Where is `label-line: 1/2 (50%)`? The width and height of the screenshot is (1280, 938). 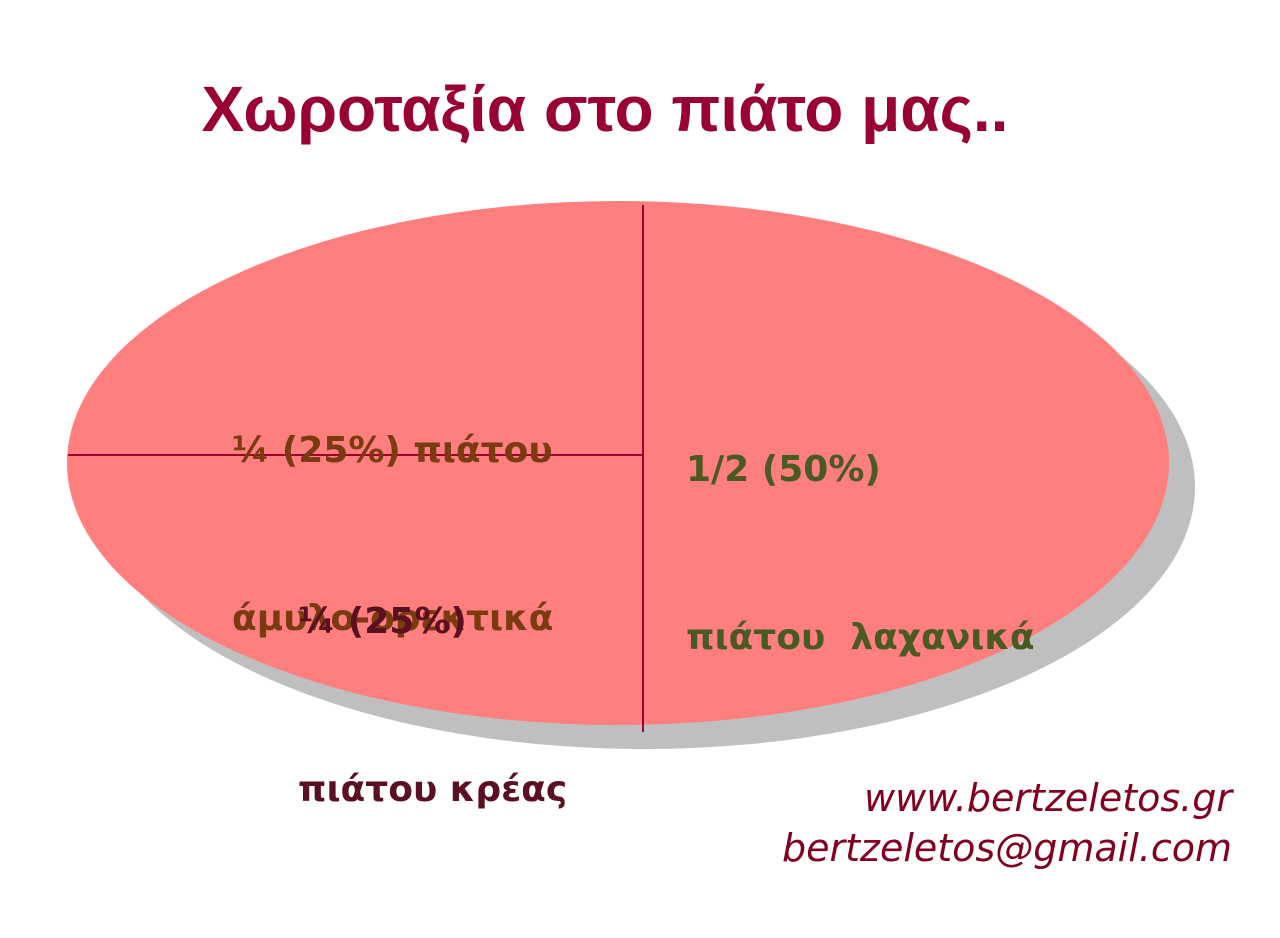 label-line: 1/2 (50%) is located at coordinates (783, 469).